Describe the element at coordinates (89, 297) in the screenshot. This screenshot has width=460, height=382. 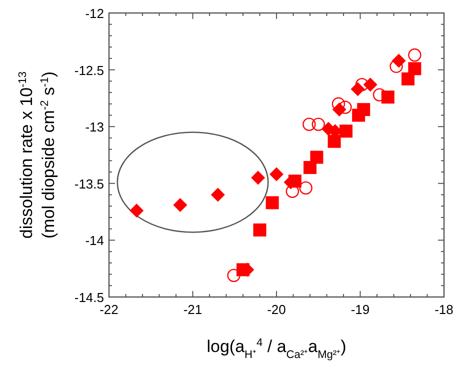
I see `y-tick-label: -14.5` at that location.